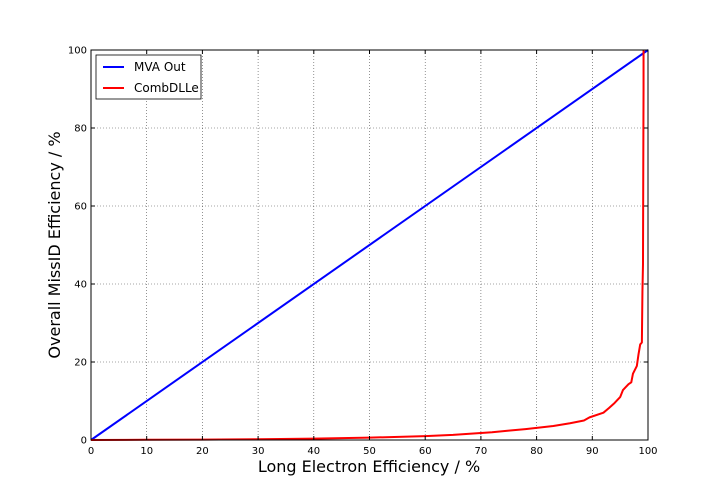  Describe the element at coordinates (80, 207) in the screenshot. I see `y-tick-label: 60` at that location.